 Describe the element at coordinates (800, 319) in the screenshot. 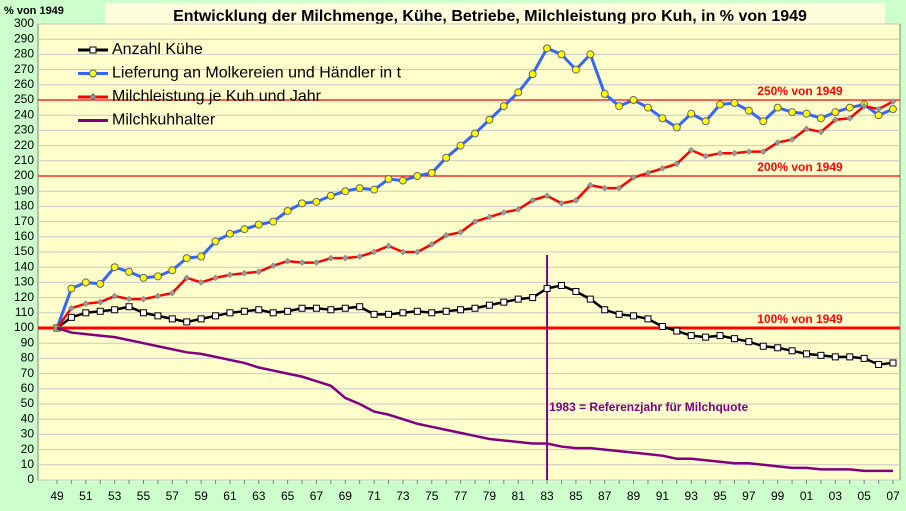

I see `reference-label: 100% von 1949` at that location.